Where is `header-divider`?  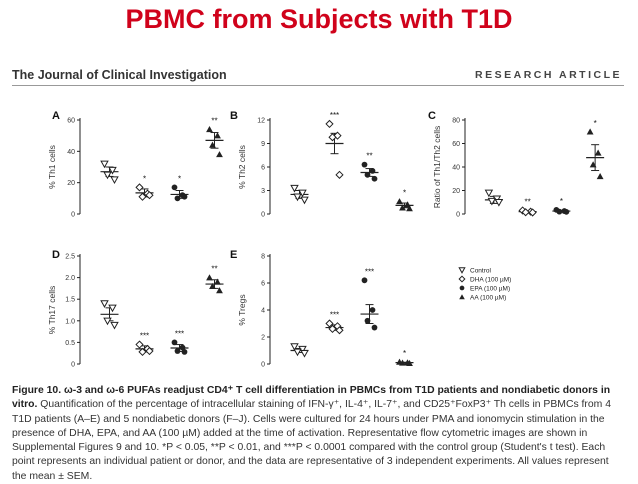 header-divider is located at coordinates (318, 85).